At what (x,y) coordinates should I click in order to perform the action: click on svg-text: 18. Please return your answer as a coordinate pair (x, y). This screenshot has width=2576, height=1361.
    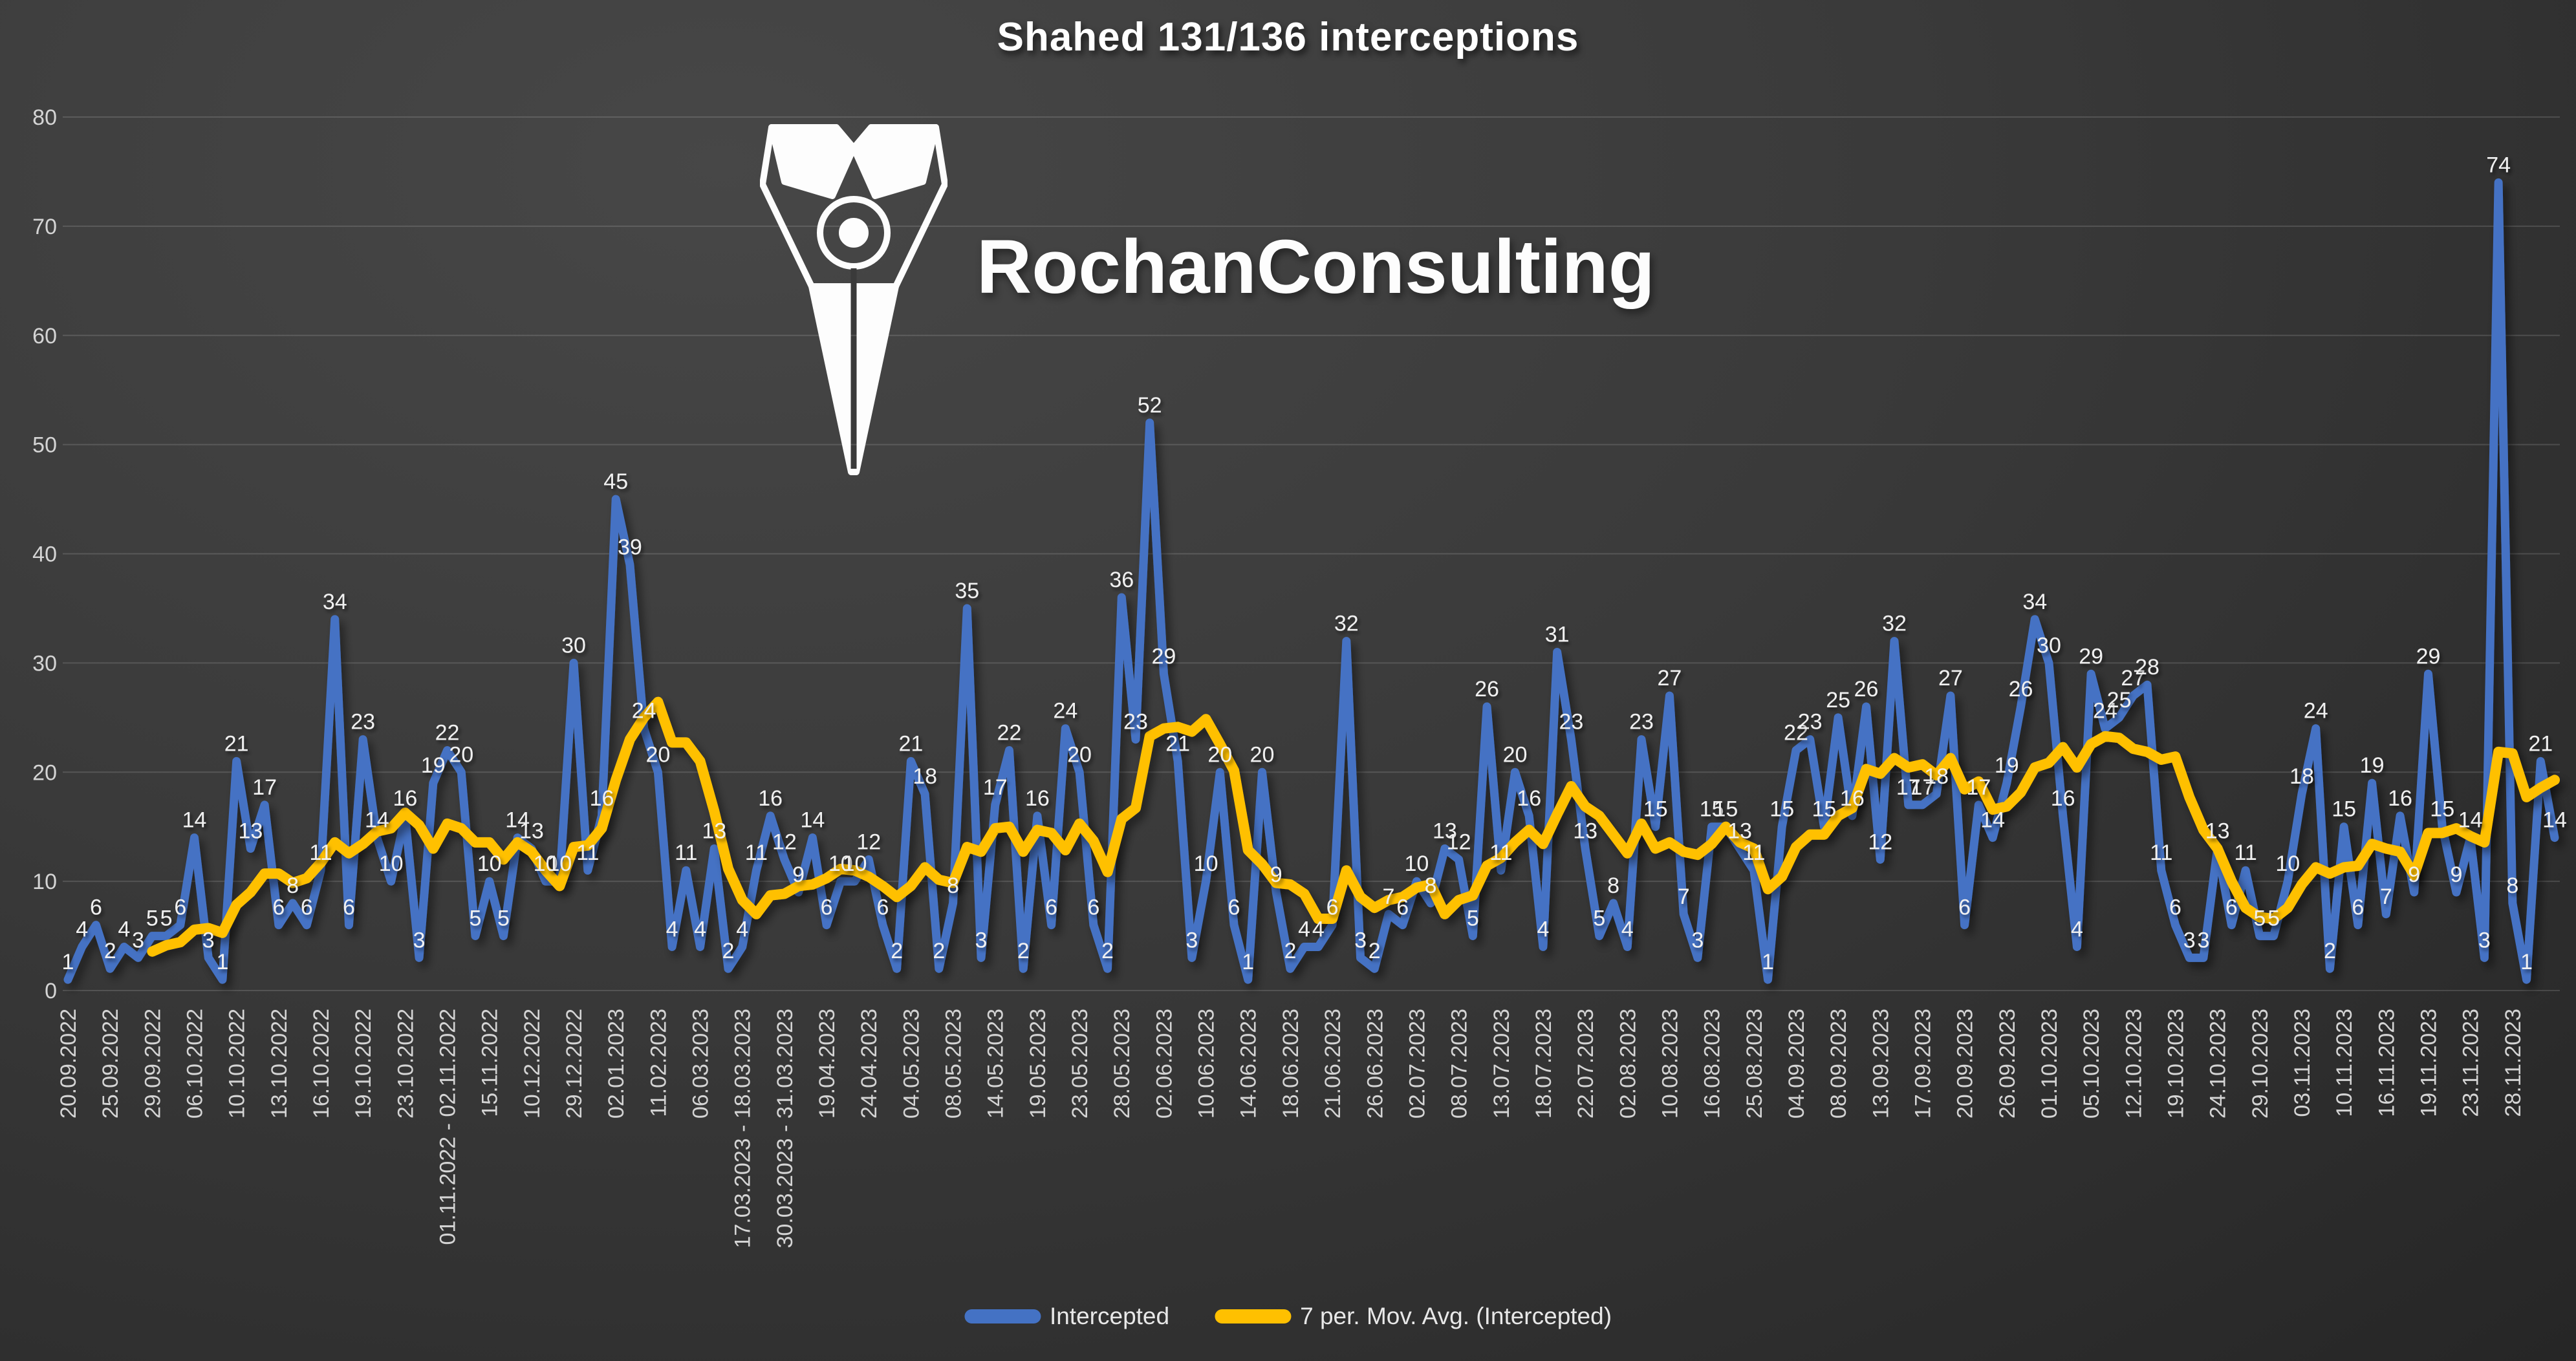
    Looking at the image, I should click on (2301, 777).